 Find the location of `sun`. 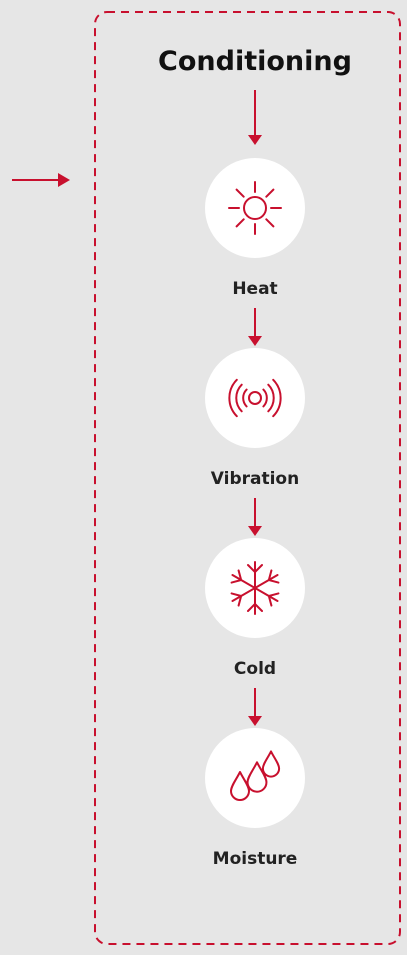

sun is located at coordinates (255, 208).